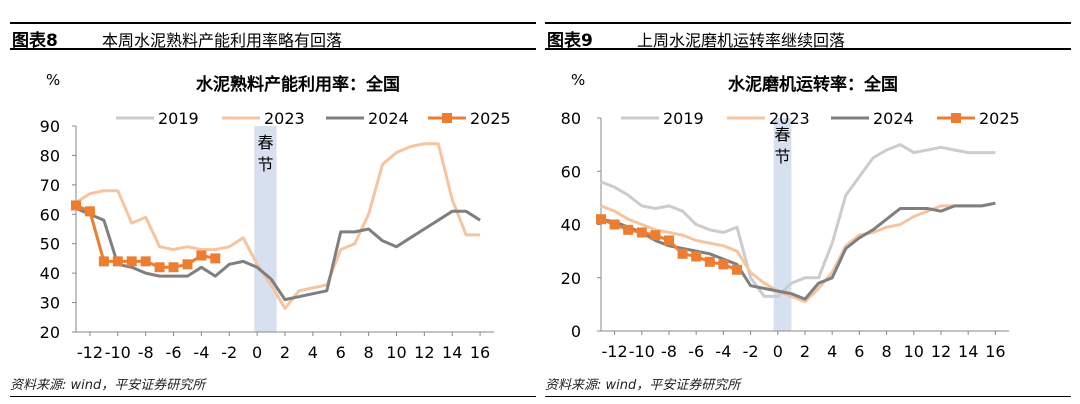 The image size is (1080, 404). Describe the element at coordinates (741, 40) in the screenshot. I see `figure-title: 上周水泥磨机运转率继续回落` at that location.